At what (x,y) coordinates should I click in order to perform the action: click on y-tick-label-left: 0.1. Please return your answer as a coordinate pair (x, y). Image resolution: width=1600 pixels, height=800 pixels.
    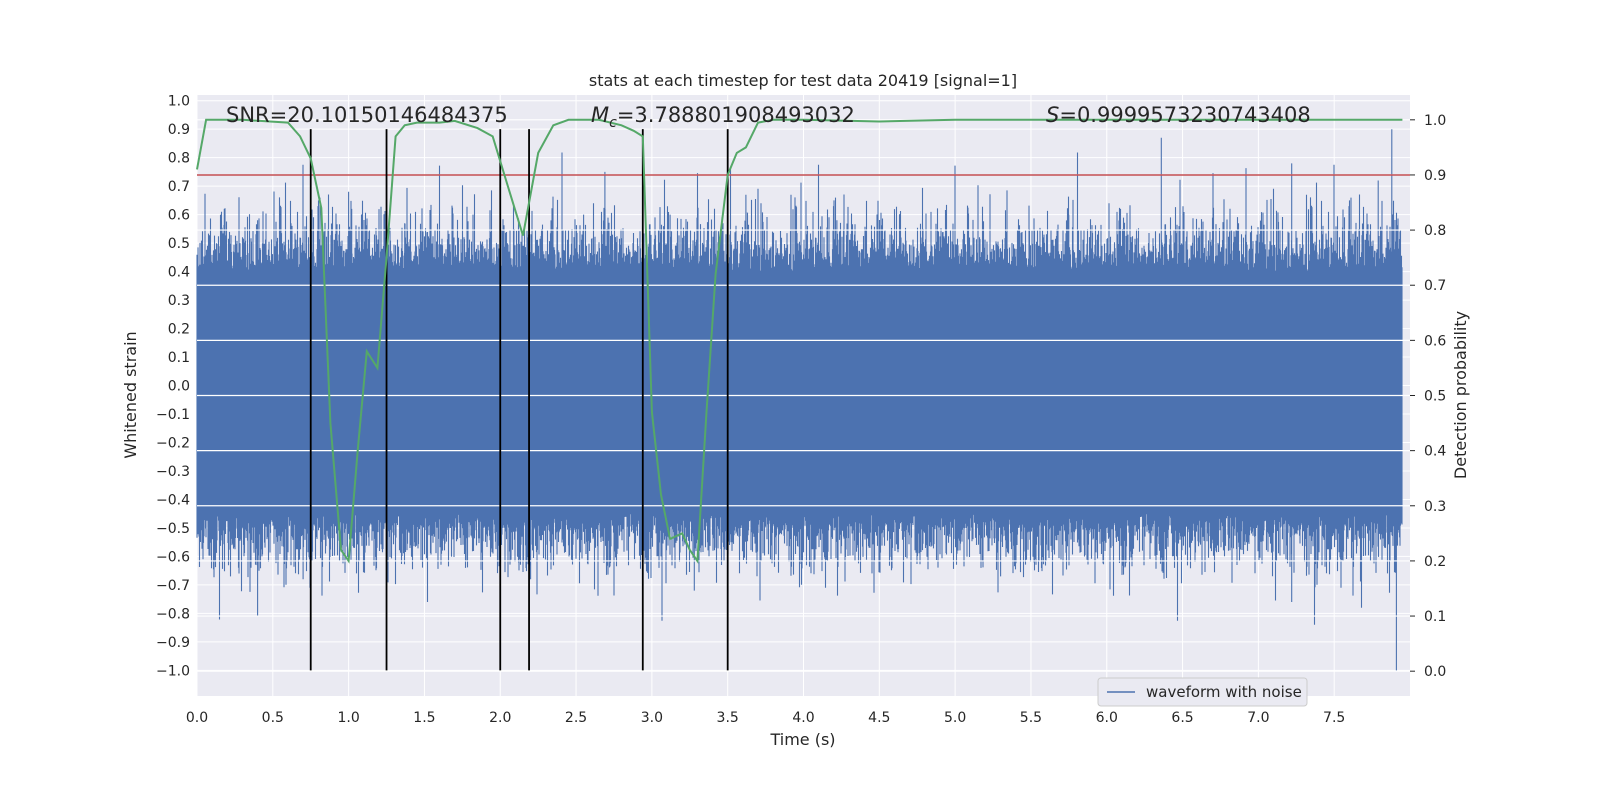
    Looking at the image, I should click on (179, 358).